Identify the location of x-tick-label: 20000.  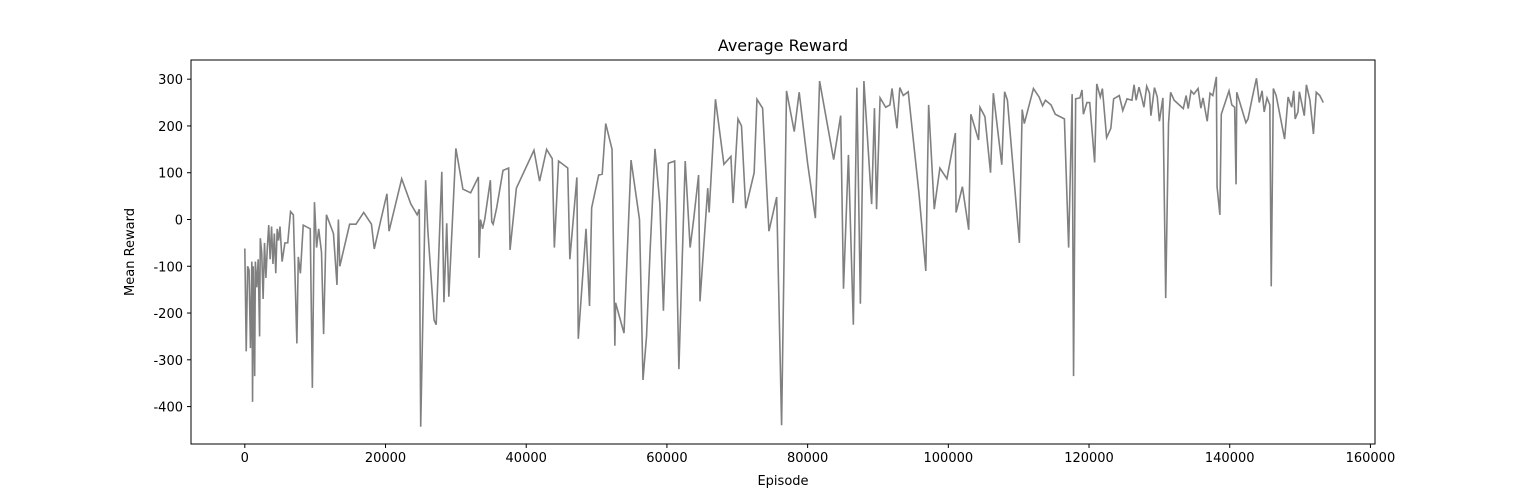
(385, 458).